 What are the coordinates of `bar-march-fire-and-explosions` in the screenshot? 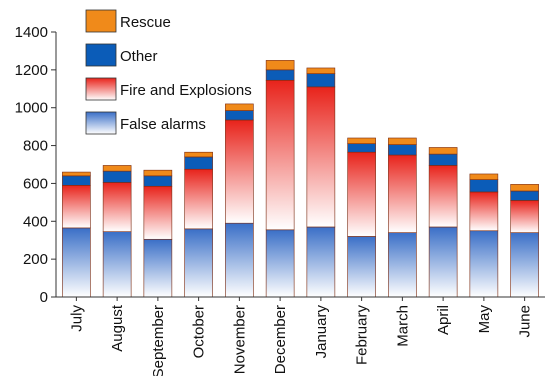 It's located at (402, 193).